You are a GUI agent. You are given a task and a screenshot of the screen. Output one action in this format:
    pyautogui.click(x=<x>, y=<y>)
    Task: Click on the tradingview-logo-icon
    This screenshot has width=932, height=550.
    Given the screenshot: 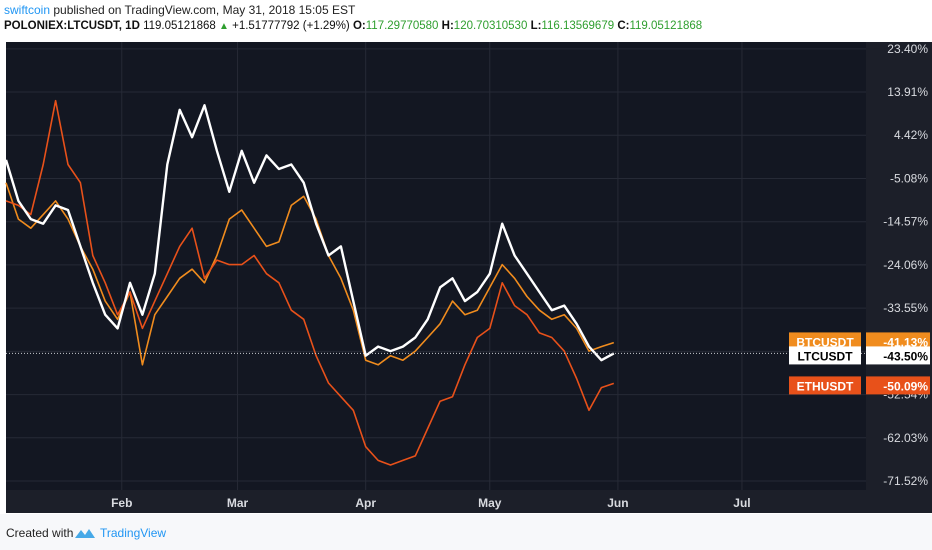 What is the action you would take?
    pyautogui.click(x=85, y=533)
    